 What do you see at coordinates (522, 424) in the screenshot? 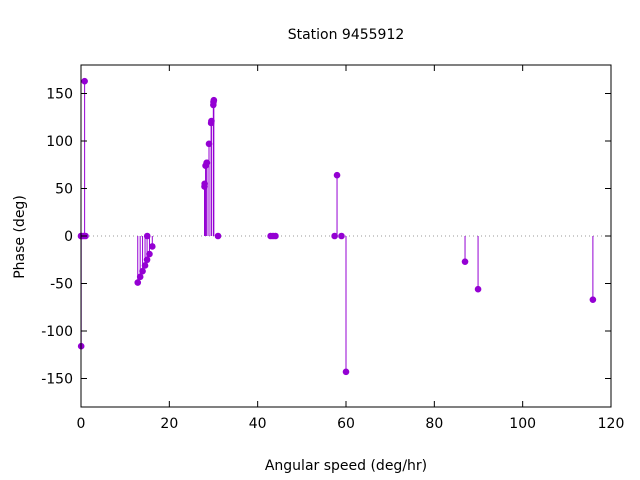
I see `x-tick-label: 100` at bounding box center [522, 424].